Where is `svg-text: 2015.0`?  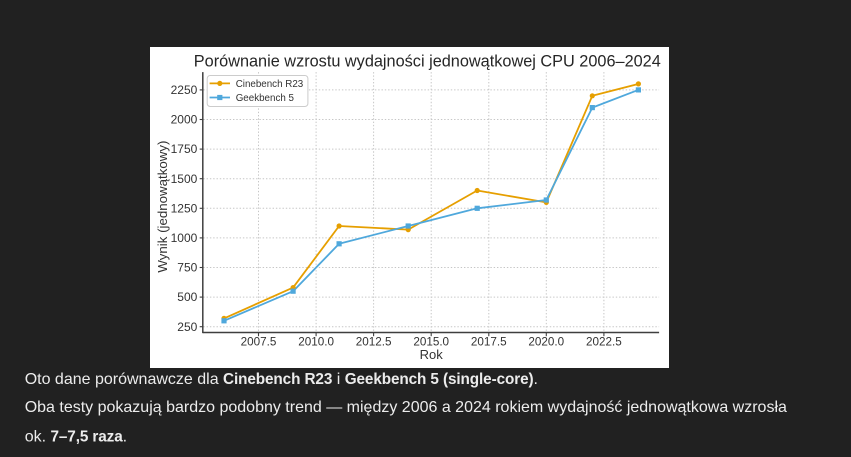
svg-text: 2015.0 is located at coordinates (431, 342).